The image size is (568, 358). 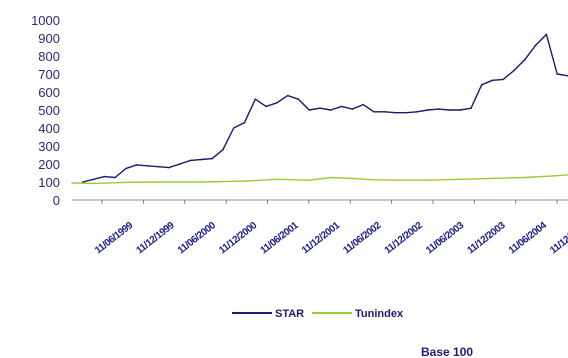 I want to click on x-tick-label: 11/12/2002, so click(x=404, y=238).